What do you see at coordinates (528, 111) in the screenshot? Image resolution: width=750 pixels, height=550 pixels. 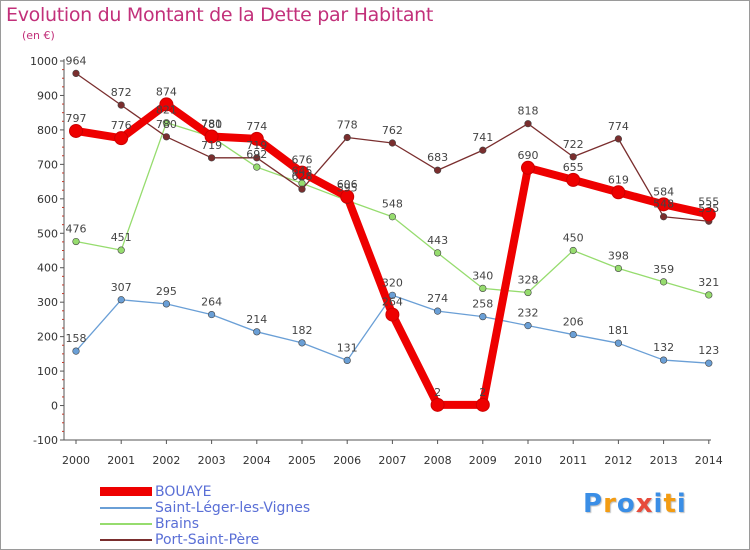 I see `data-label: 818` at bounding box center [528, 111].